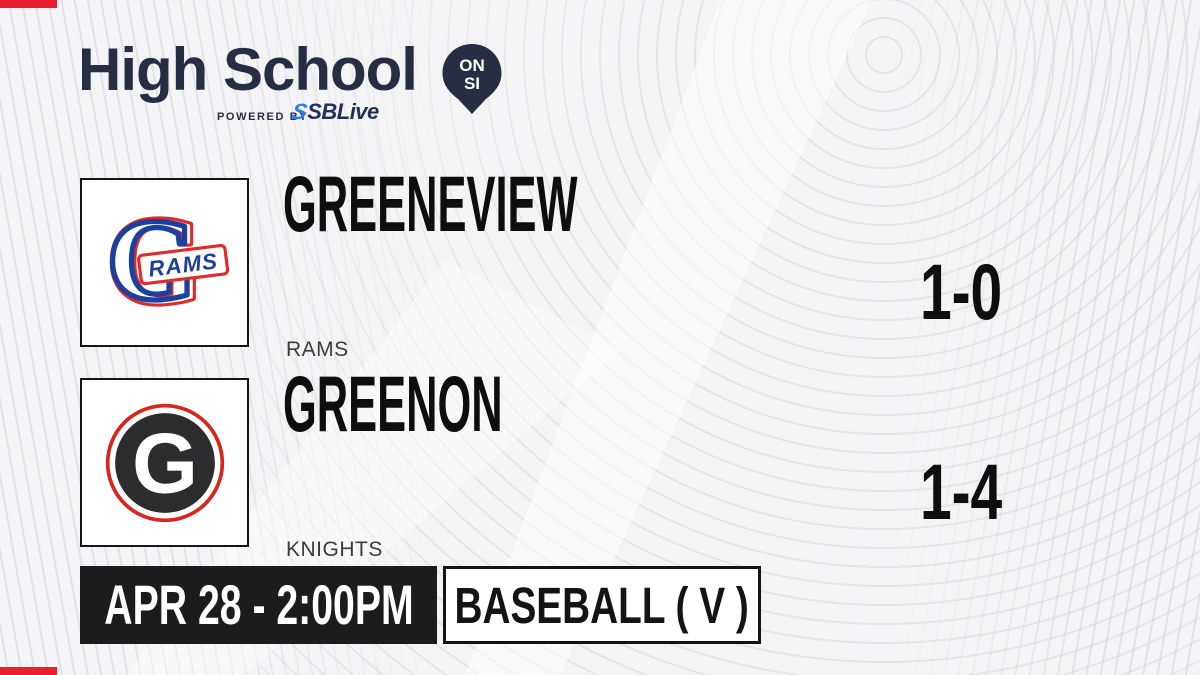 Image resolution: width=1200 pixels, height=675 pixels. I want to click on date-time-bar: APR 28 - 2:00PM, so click(258, 605).